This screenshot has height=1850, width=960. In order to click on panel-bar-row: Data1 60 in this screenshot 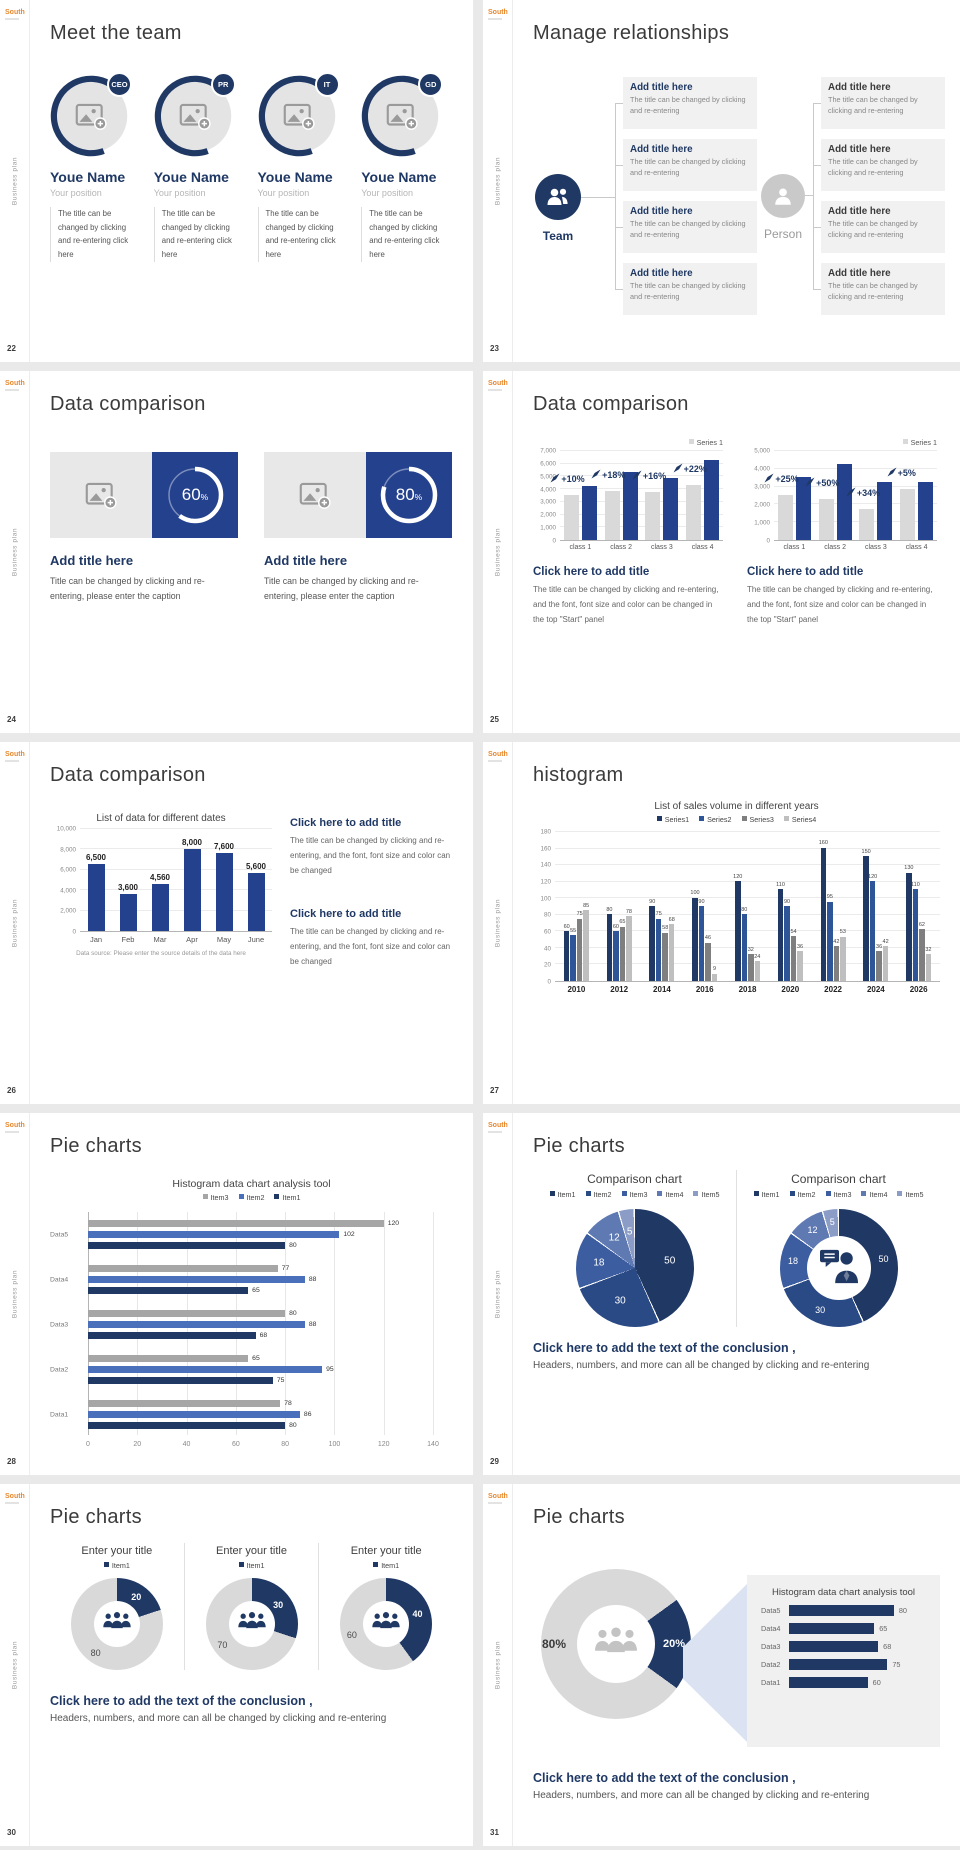, I will do `click(843, 1682)`.